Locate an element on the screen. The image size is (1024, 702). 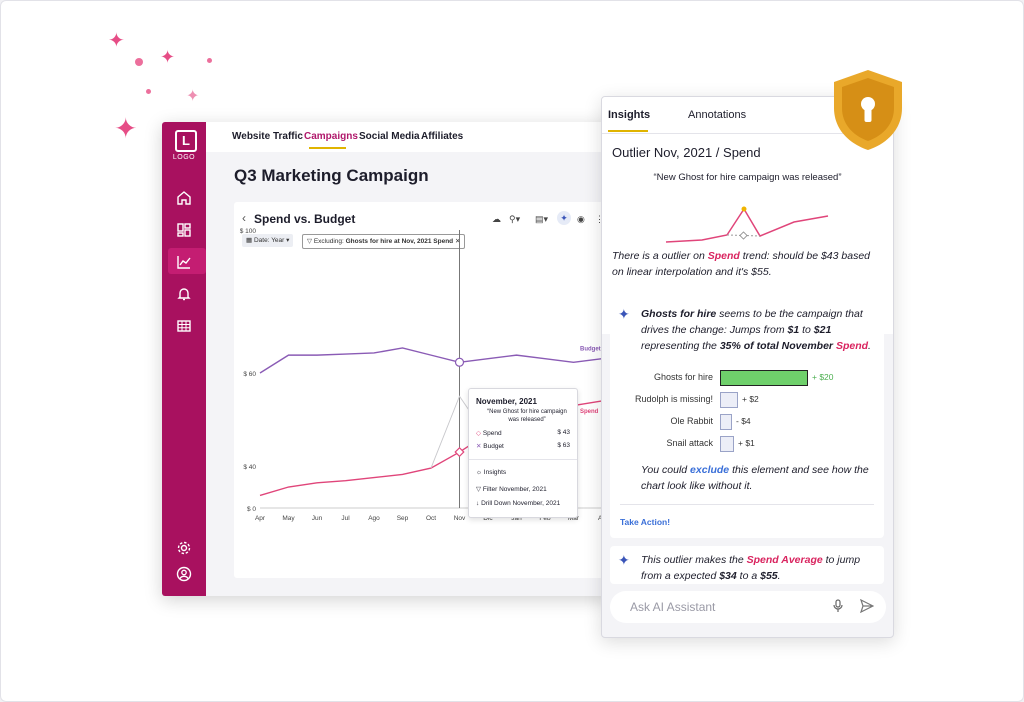
microphone-icon is located at coordinates (838, 608).